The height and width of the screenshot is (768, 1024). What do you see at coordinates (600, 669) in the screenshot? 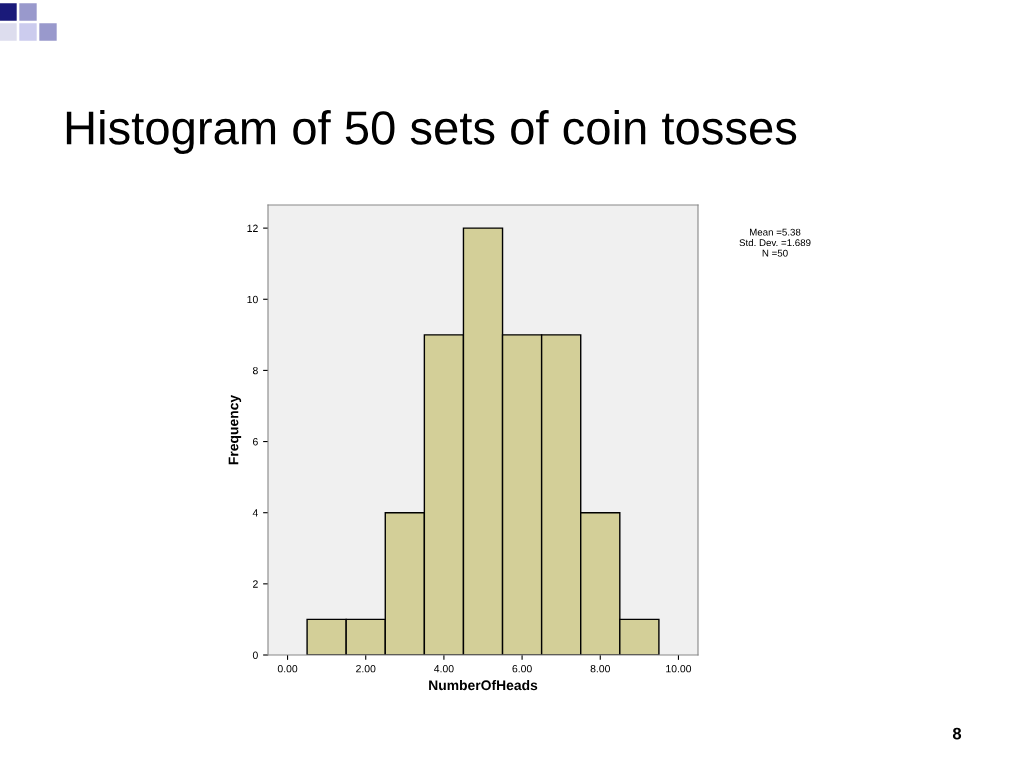
I see `x-tick-label: 8.00` at bounding box center [600, 669].